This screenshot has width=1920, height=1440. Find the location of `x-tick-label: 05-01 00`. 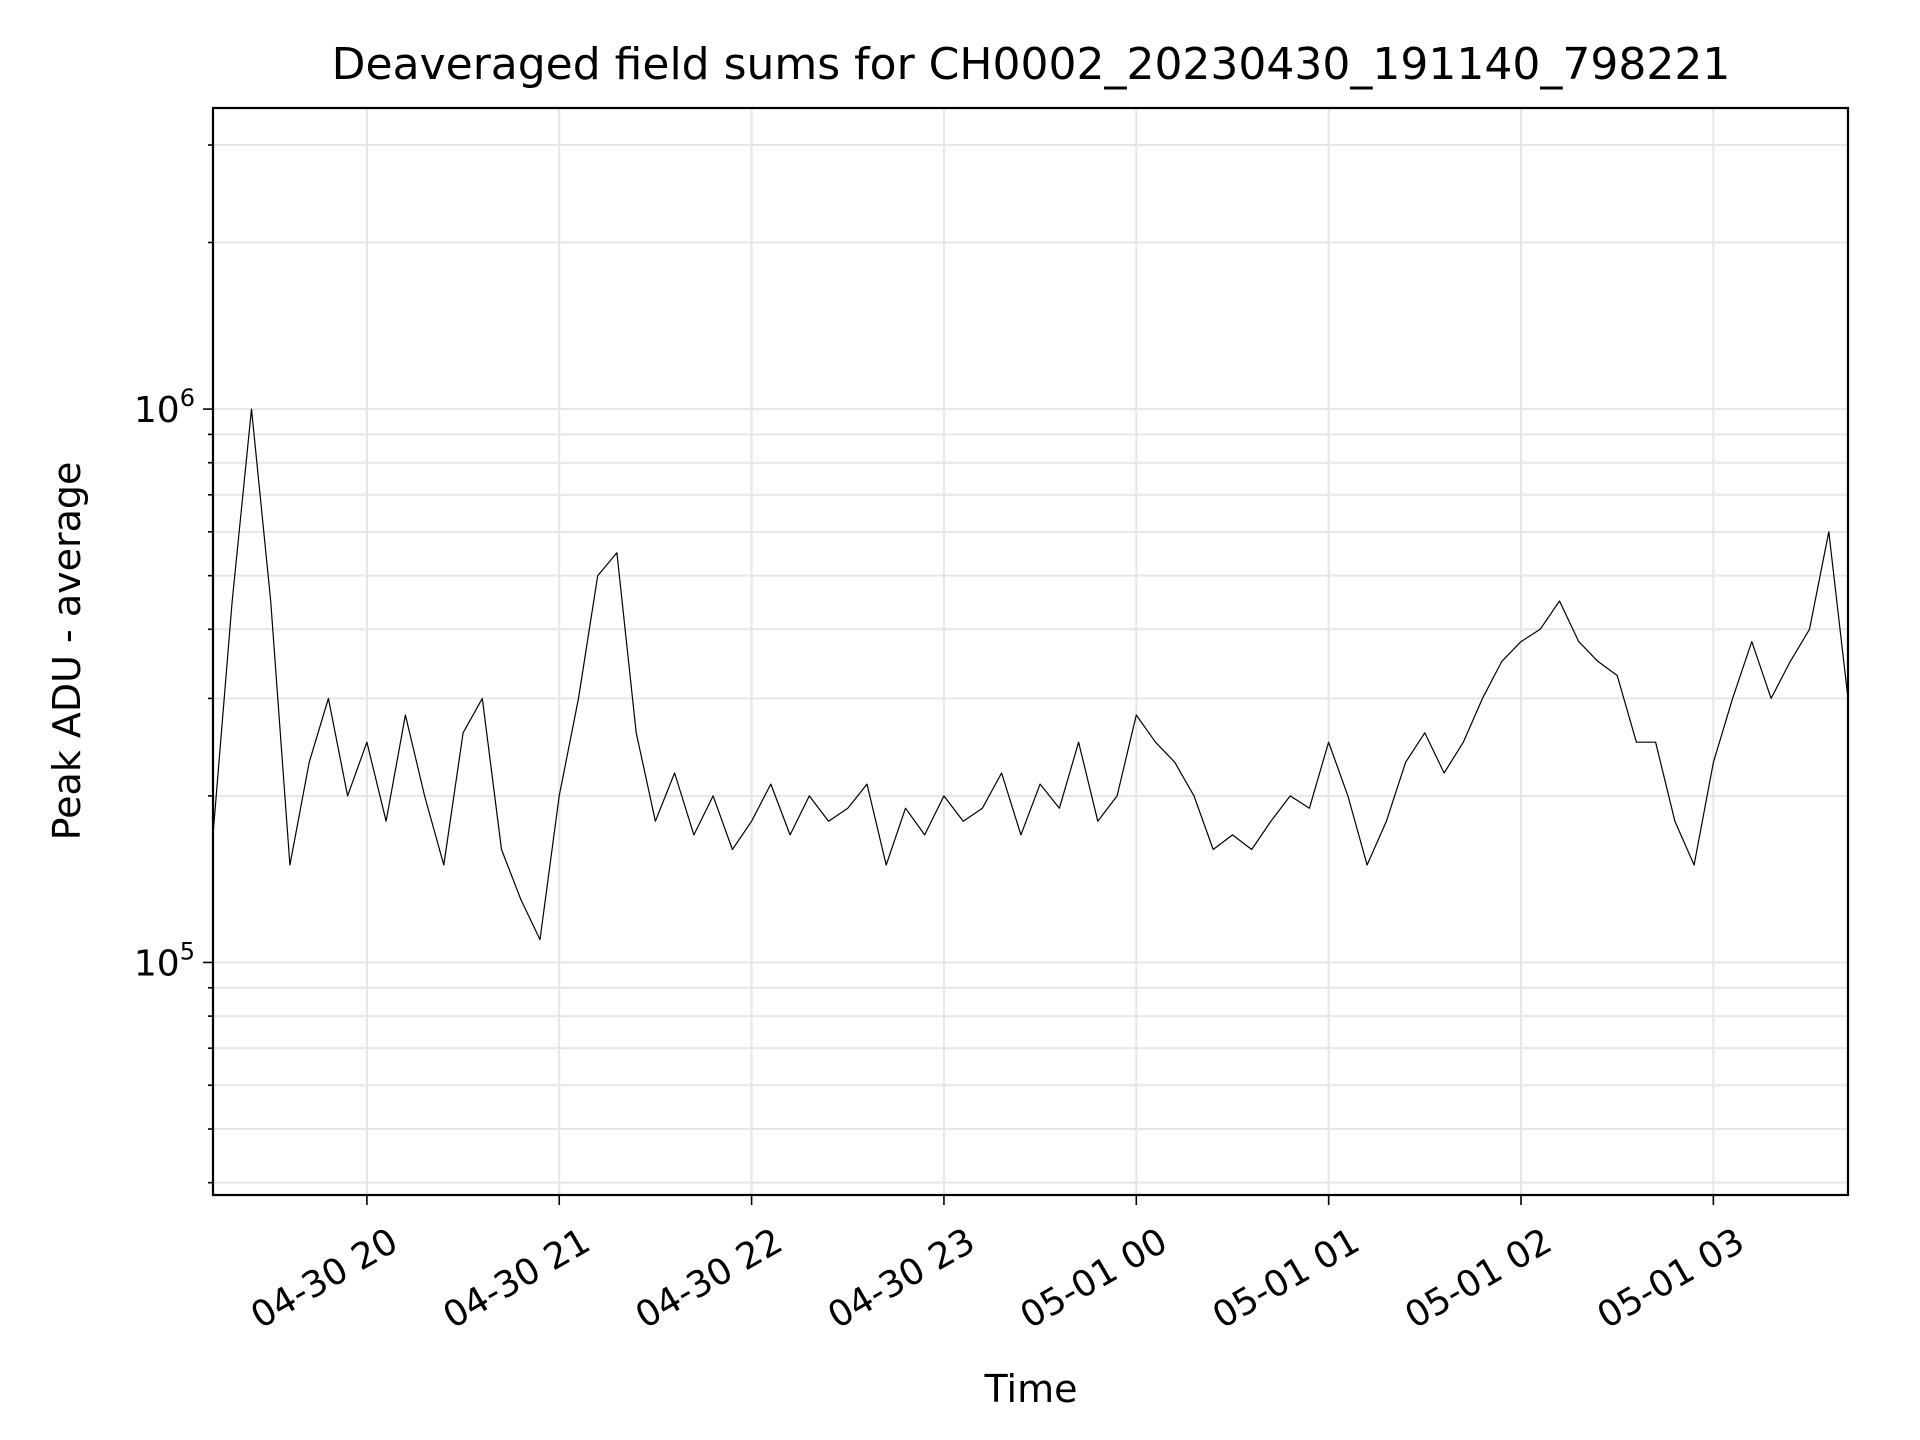

x-tick-label: 05-01 00 is located at coordinates (1094, 1279).